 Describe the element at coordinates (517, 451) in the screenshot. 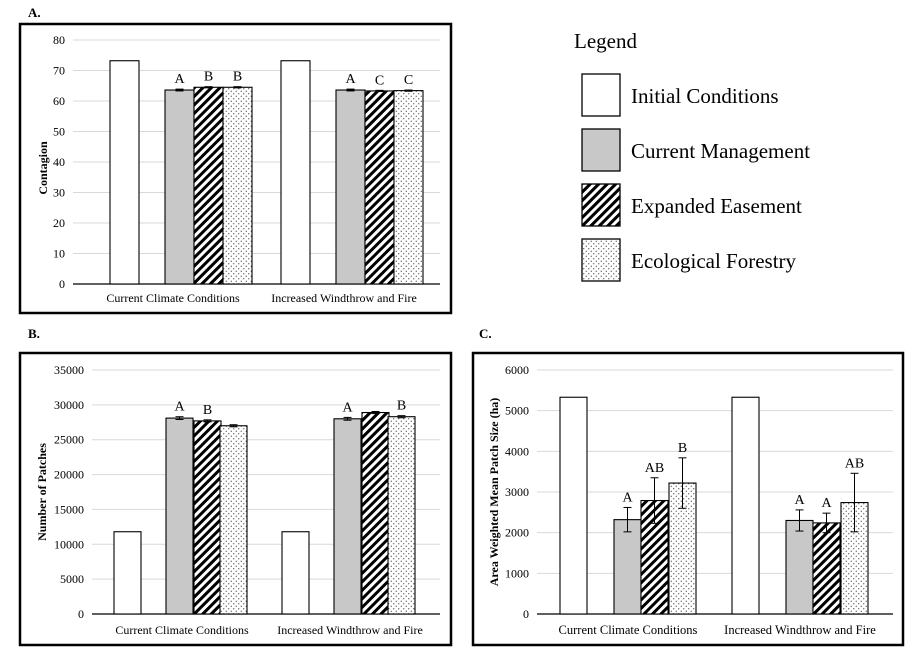

I see `y-tick-label-c-4: 4000` at that location.